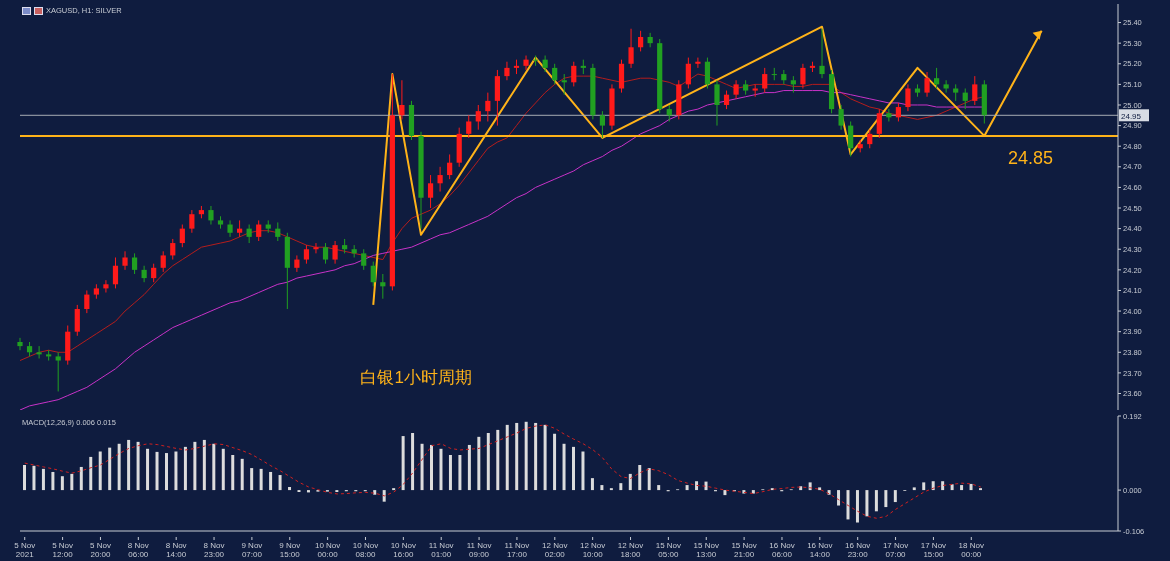 The height and width of the screenshot is (561, 1170). What do you see at coordinates (214, 550) in the screenshot?
I see `x-tick-label: 8 Nov 23:00` at bounding box center [214, 550].